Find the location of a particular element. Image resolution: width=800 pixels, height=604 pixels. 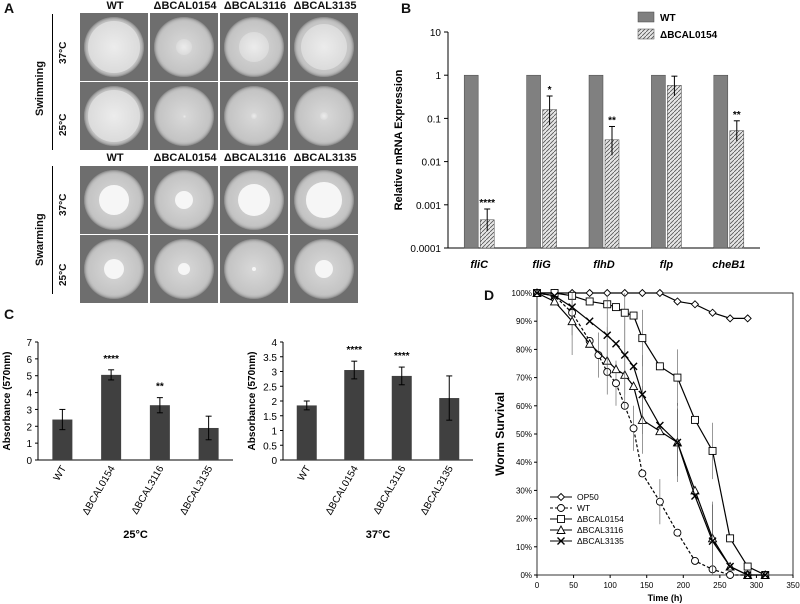

y-tick-label: 6 is located at coordinates (29, 360).